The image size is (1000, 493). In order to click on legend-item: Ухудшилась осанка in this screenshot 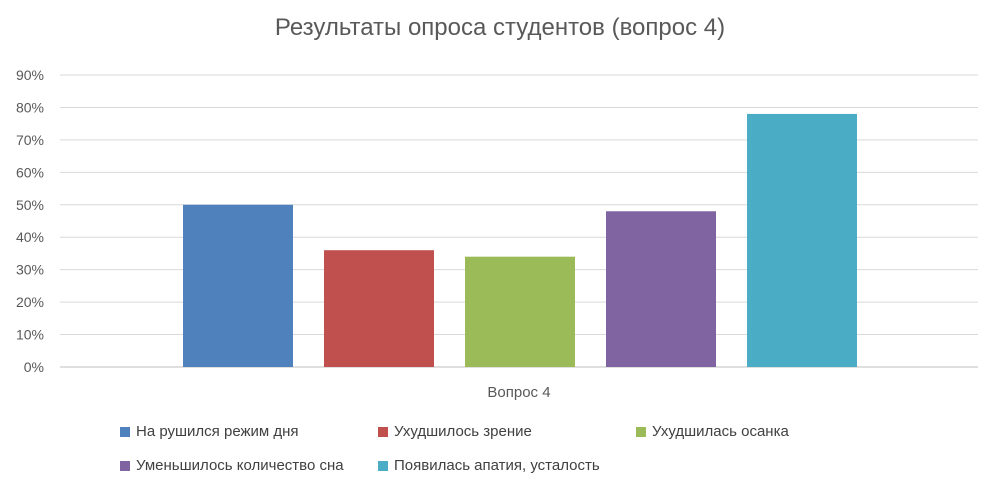, I will do `click(712, 431)`.